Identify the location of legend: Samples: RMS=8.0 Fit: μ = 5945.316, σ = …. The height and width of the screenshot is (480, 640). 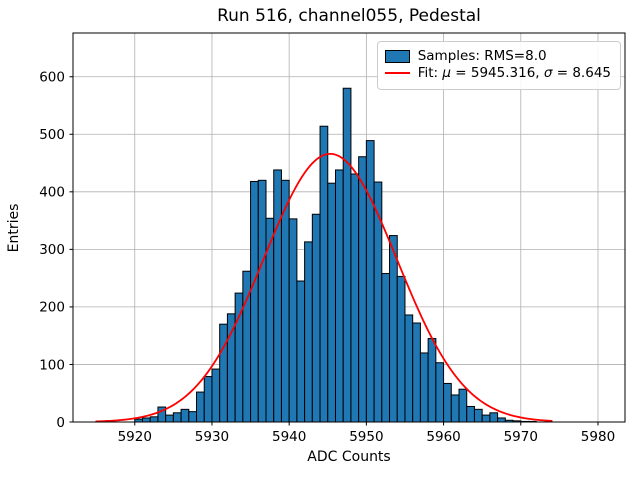
(498, 65).